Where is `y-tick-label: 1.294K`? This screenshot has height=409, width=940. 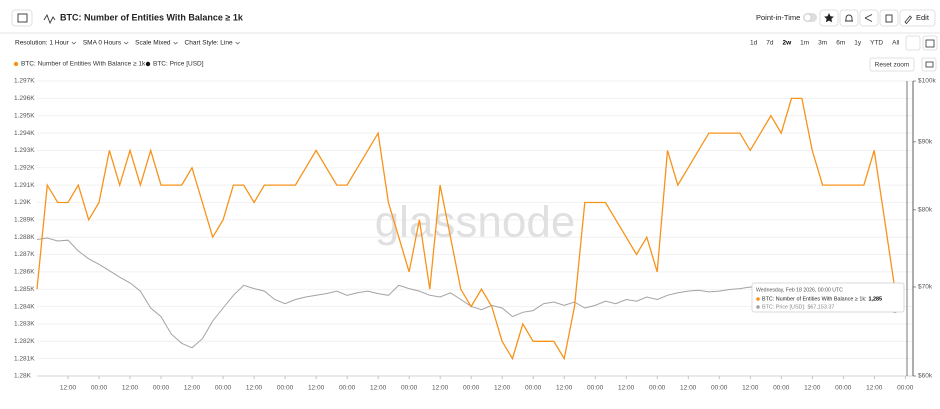 y-tick-label: 1.294K is located at coordinates (24, 133).